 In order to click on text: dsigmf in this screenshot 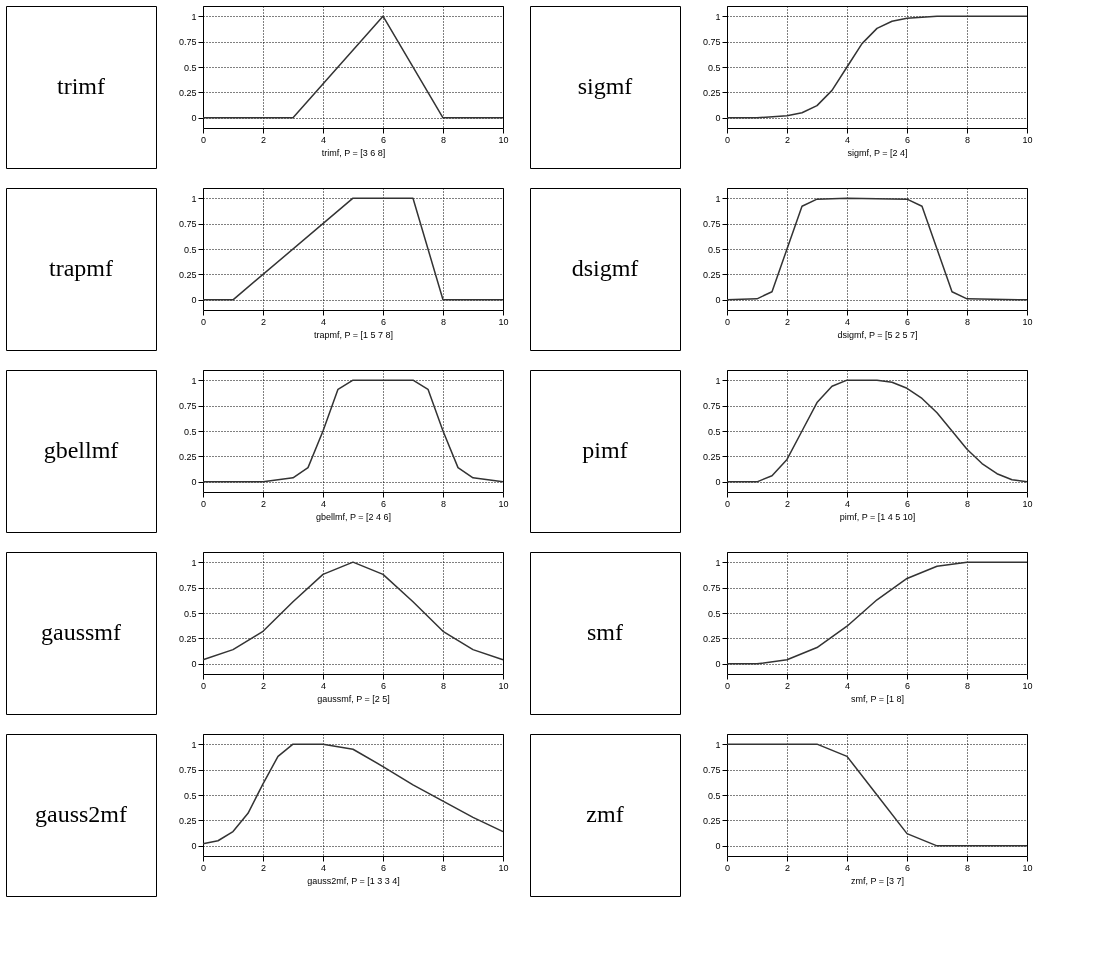, I will do `click(605, 268)`.